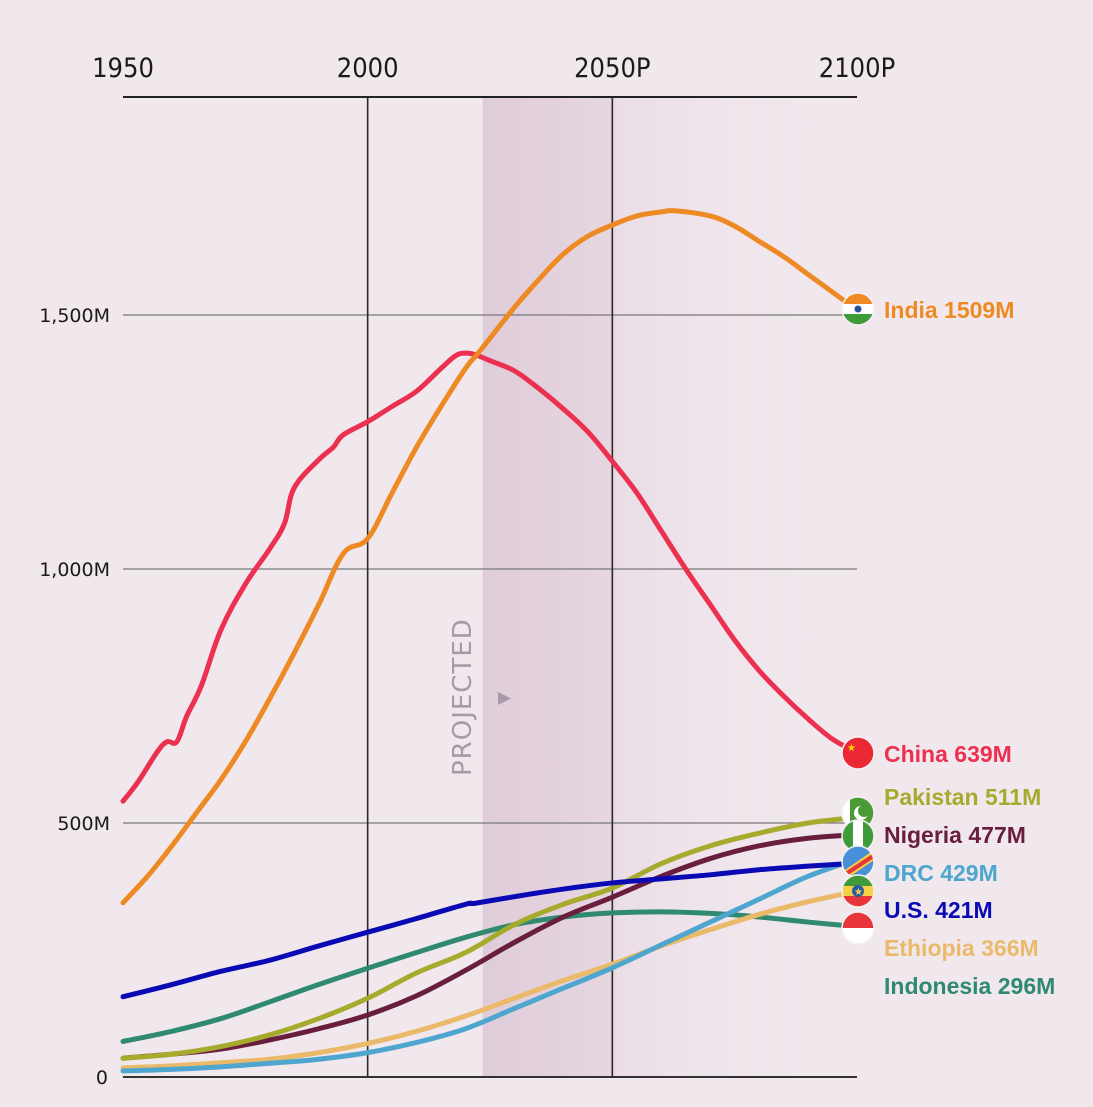  What do you see at coordinates (612, 68) in the screenshot?
I see `x-tick-label: 2050P` at bounding box center [612, 68].